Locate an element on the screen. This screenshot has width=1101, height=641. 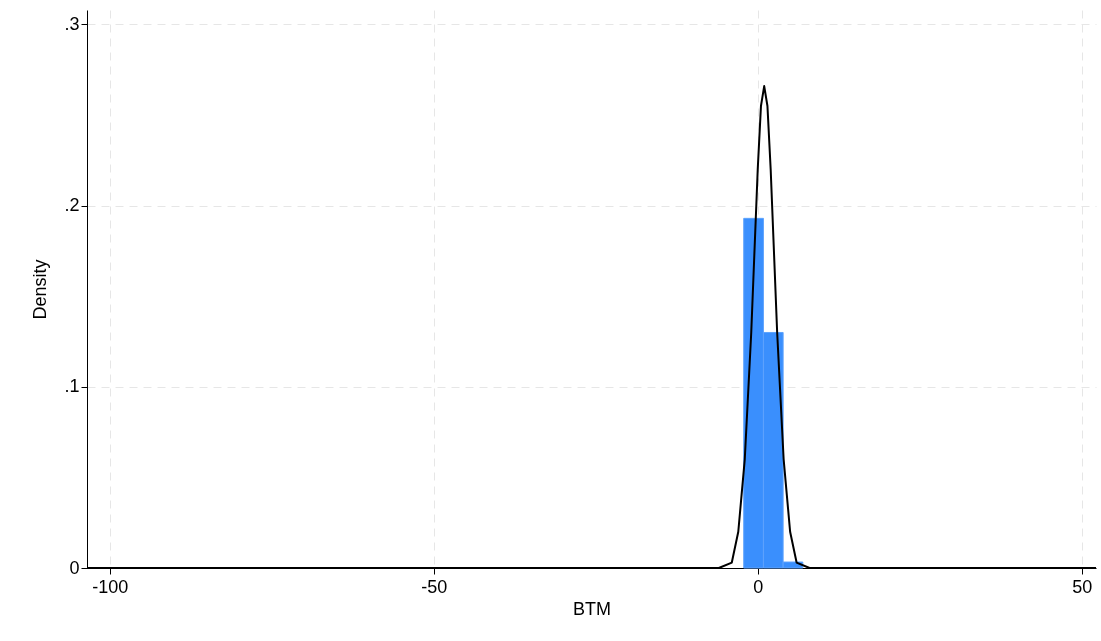
y-tick-label: 0 is located at coordinates (74, 567).